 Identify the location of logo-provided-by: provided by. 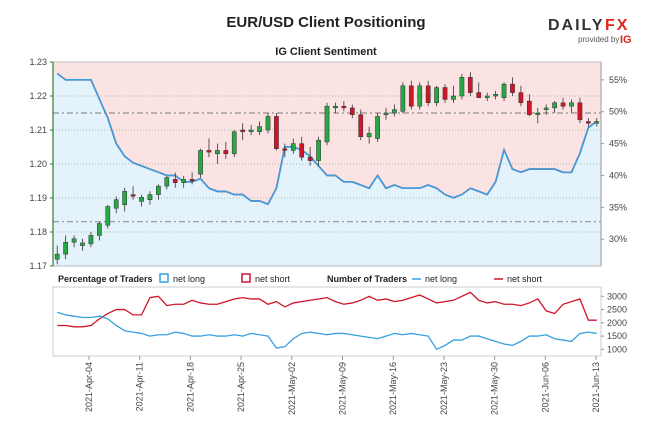
(598, 39).